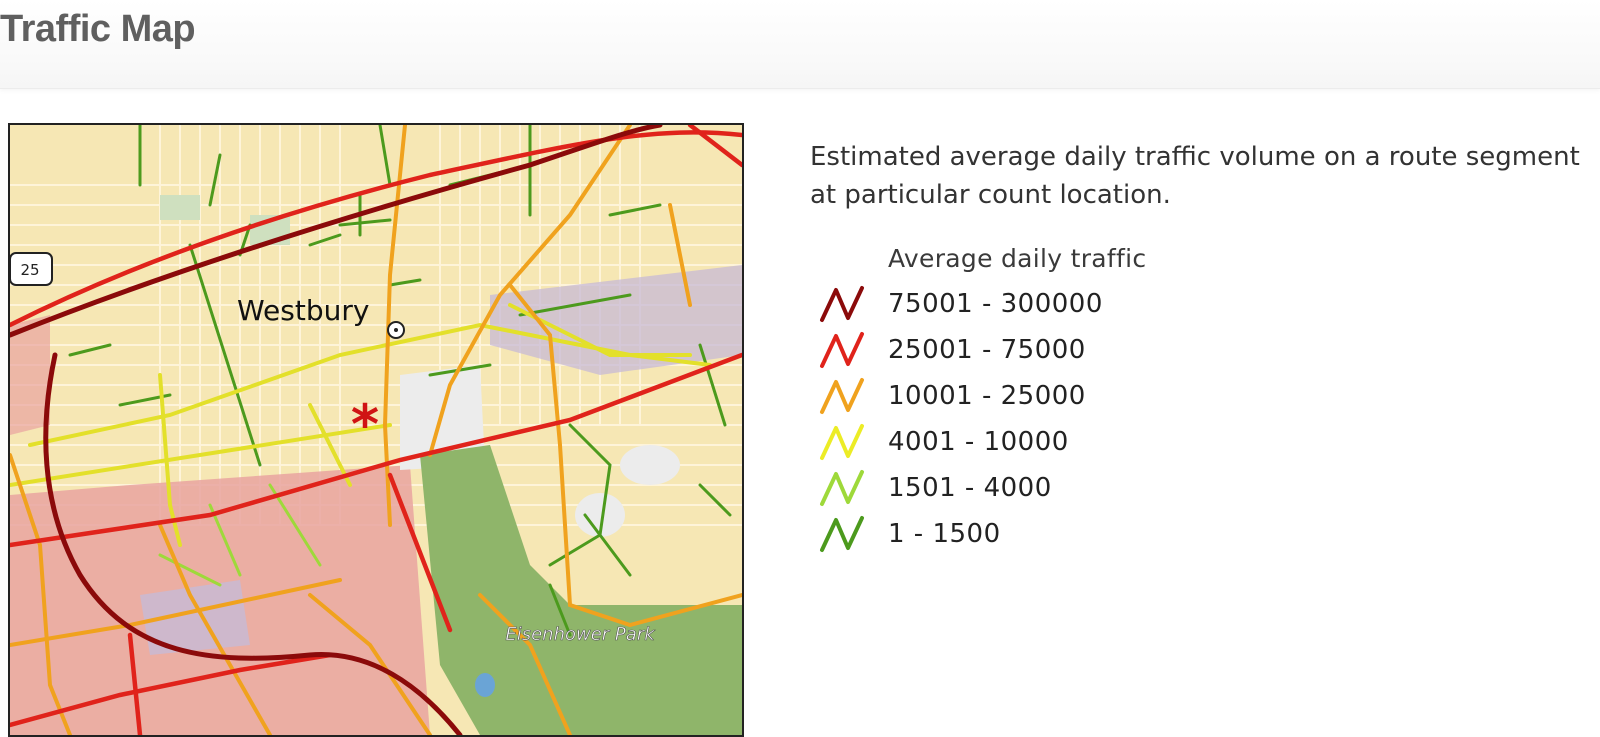 The image size is (1600, 737). I want to click on route-shield-number: 25, so click(29, 270).